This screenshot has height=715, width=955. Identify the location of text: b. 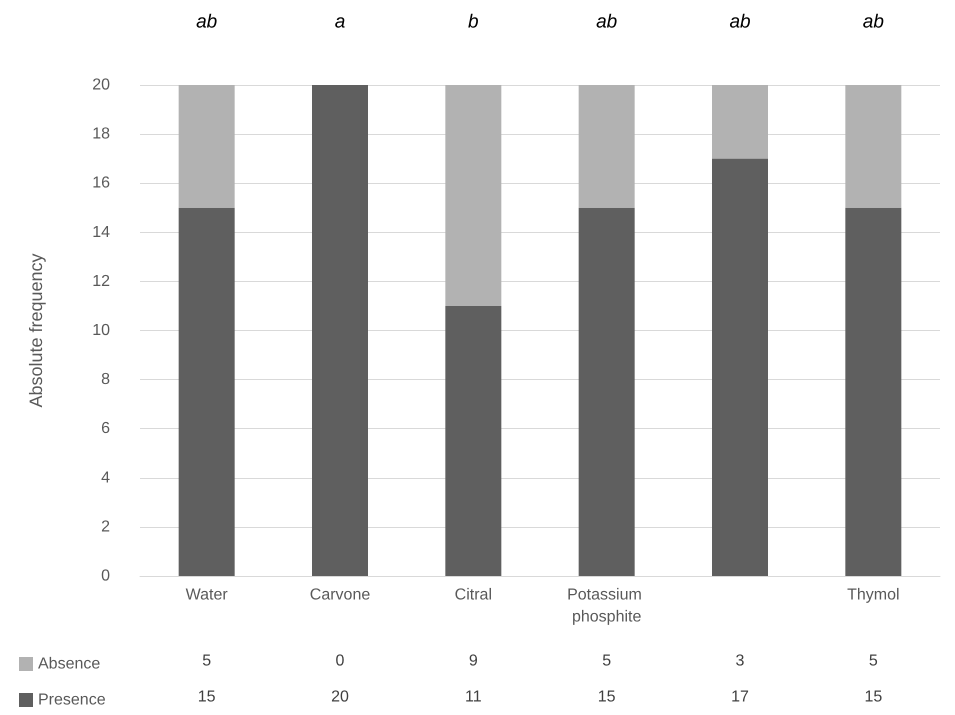
(473, 22).